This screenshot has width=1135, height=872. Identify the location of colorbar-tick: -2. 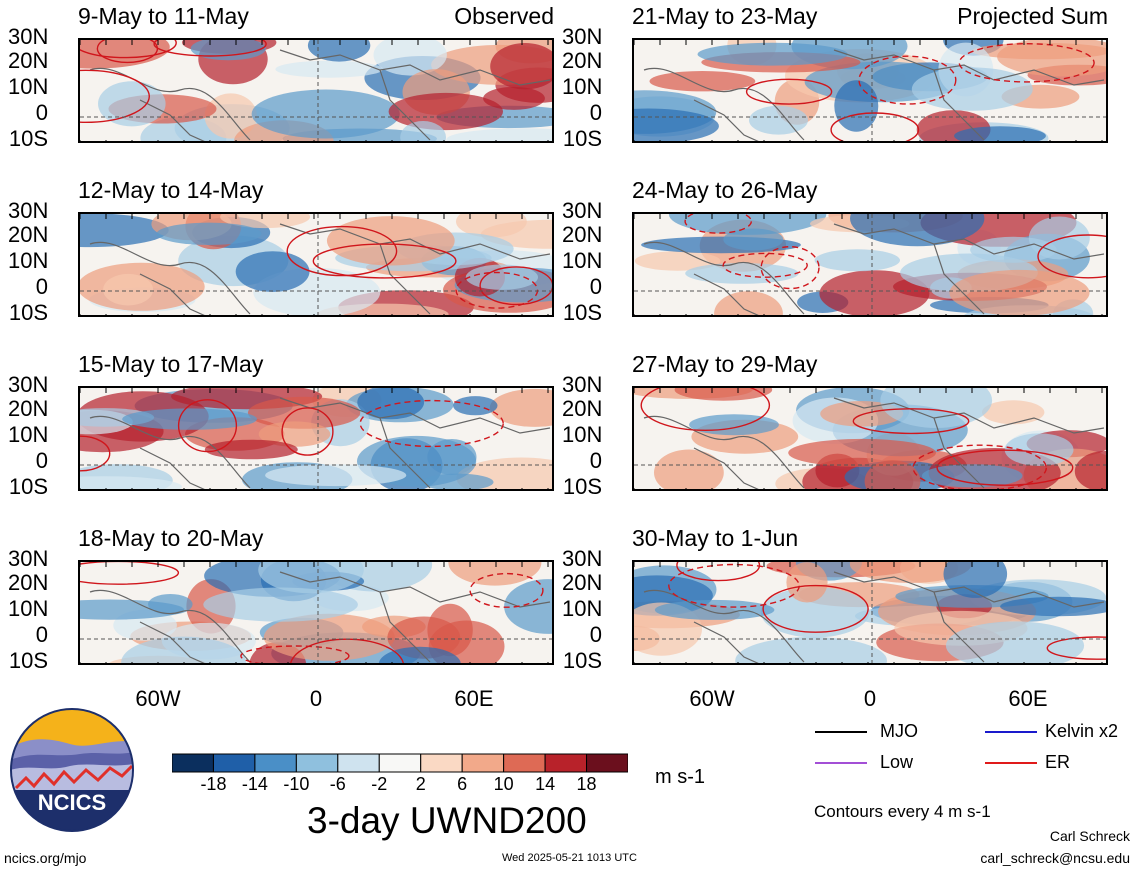
(379, 784).